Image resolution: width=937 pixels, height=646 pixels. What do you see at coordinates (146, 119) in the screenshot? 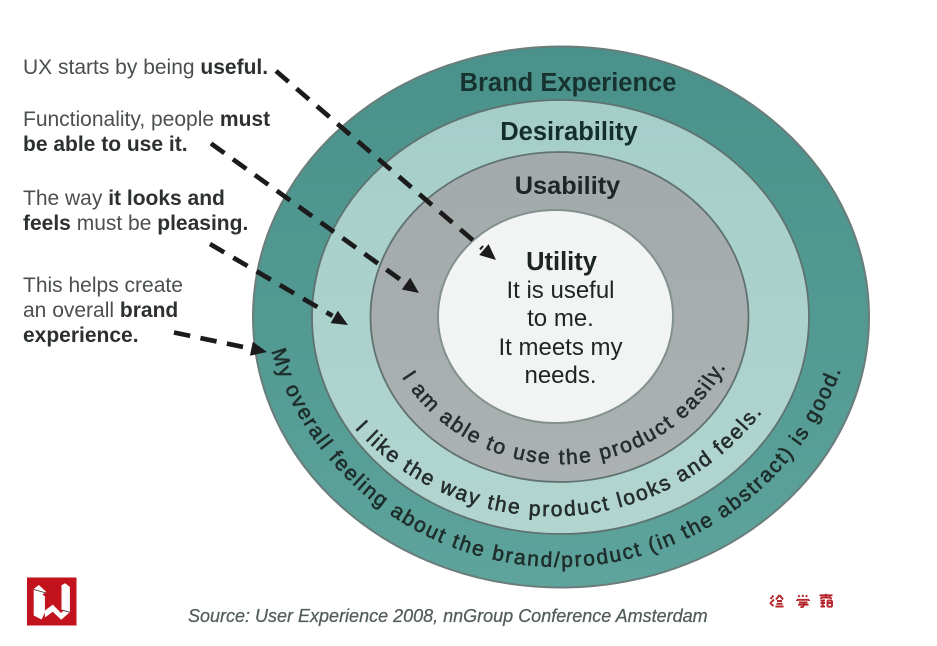
I see `svg-text: Functionality, people must` at bounding box center [146, 119].